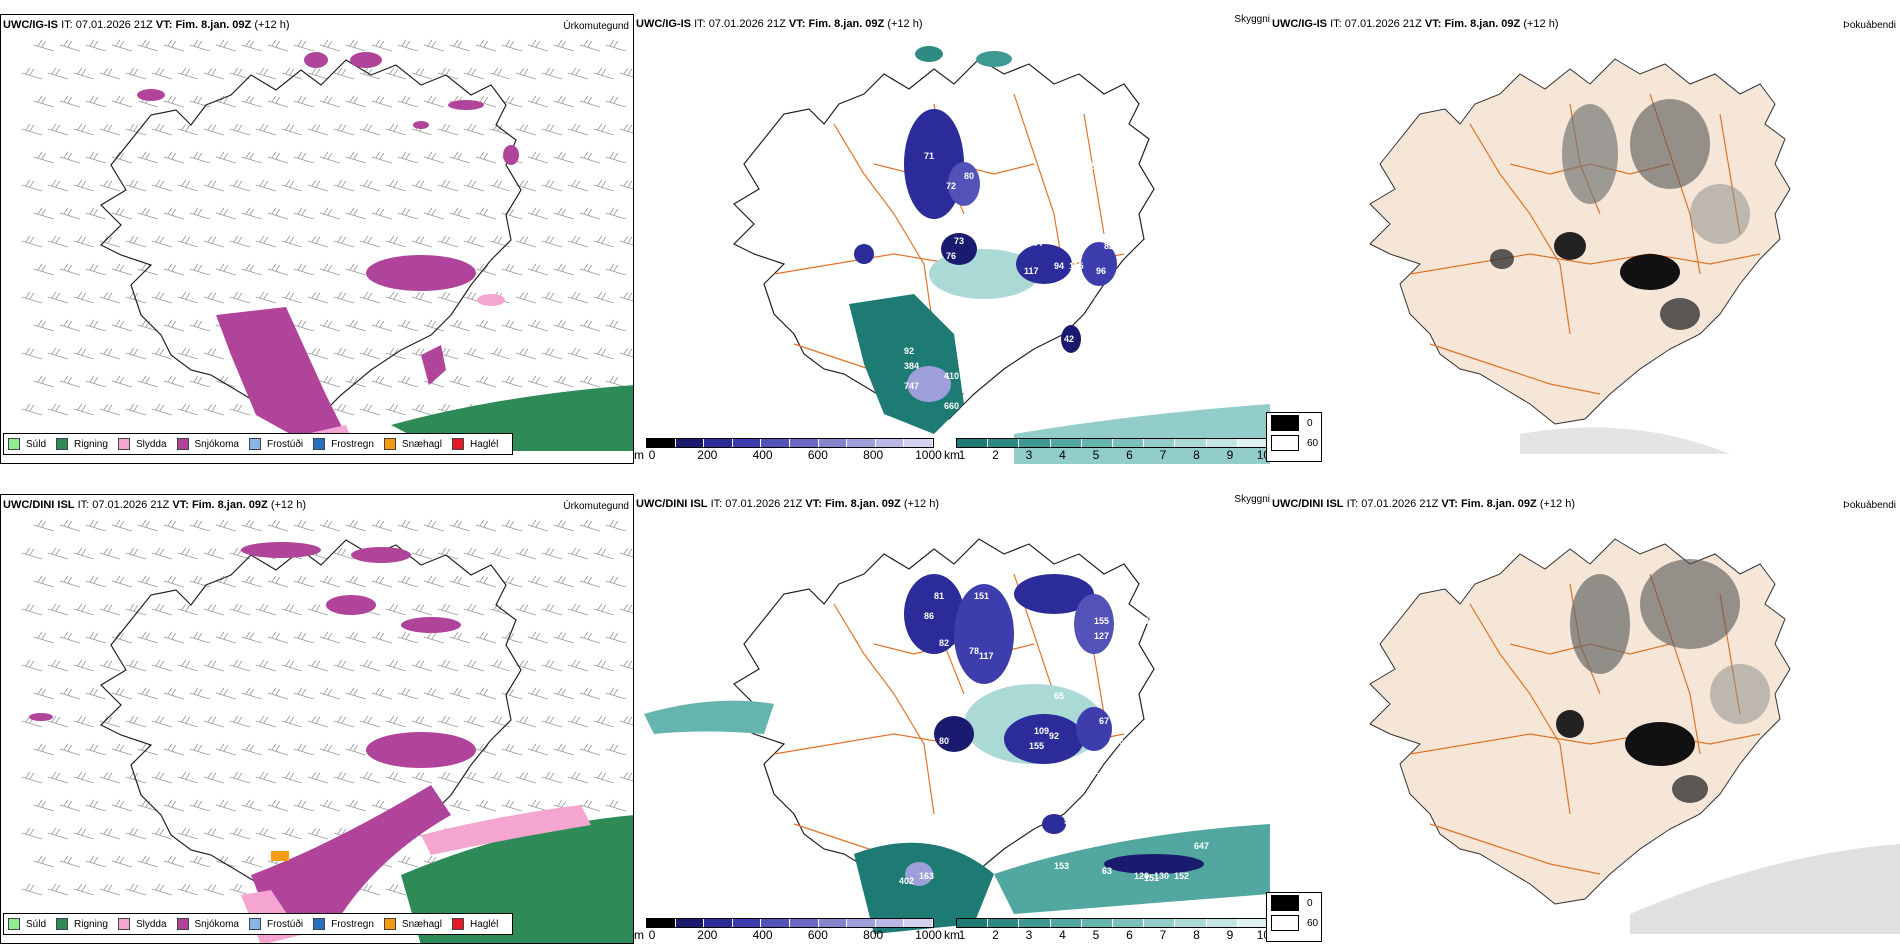 The image size is (1900, 950). Describe the element at coordinates (1310, 903) in the screenshot. I see `fog-legend-label: 0` at that location.